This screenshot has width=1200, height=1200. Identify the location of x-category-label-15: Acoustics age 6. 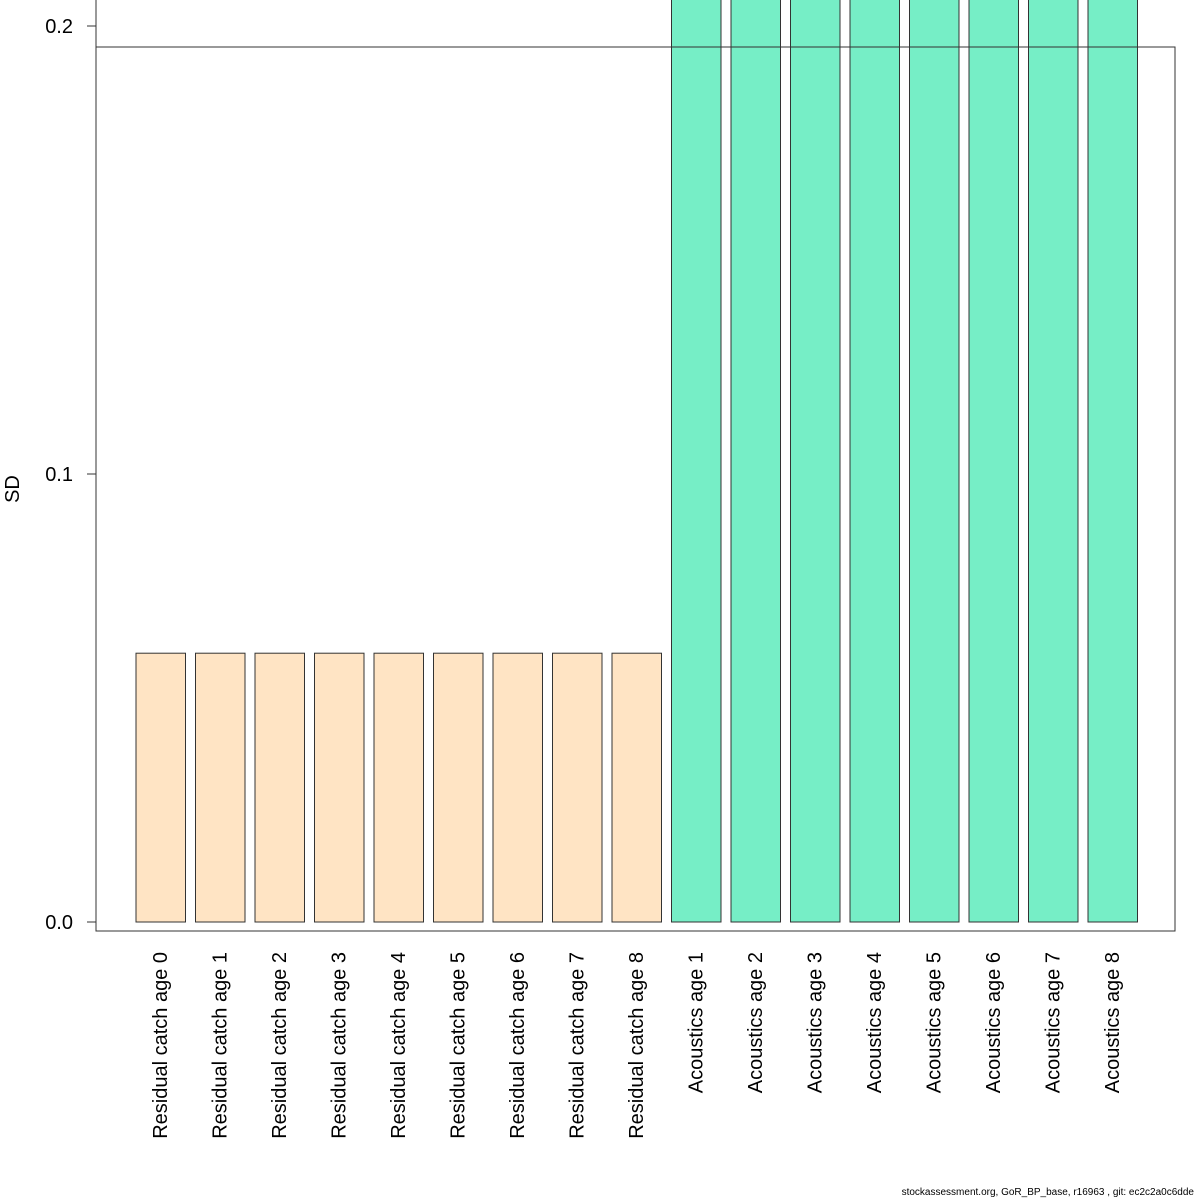
(994, 1022).